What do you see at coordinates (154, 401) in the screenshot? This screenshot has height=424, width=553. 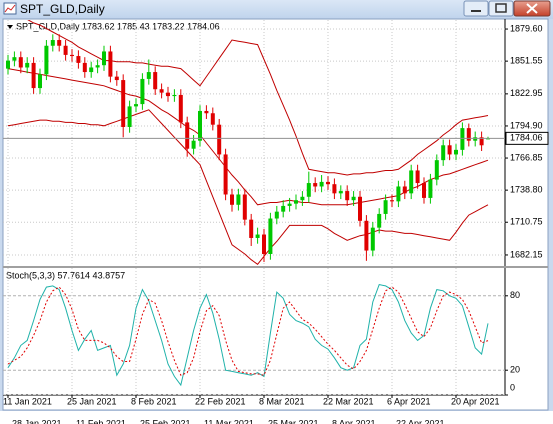 I see `x-tick-label: 8 Feb 2021` at bounding box center [154, 401].